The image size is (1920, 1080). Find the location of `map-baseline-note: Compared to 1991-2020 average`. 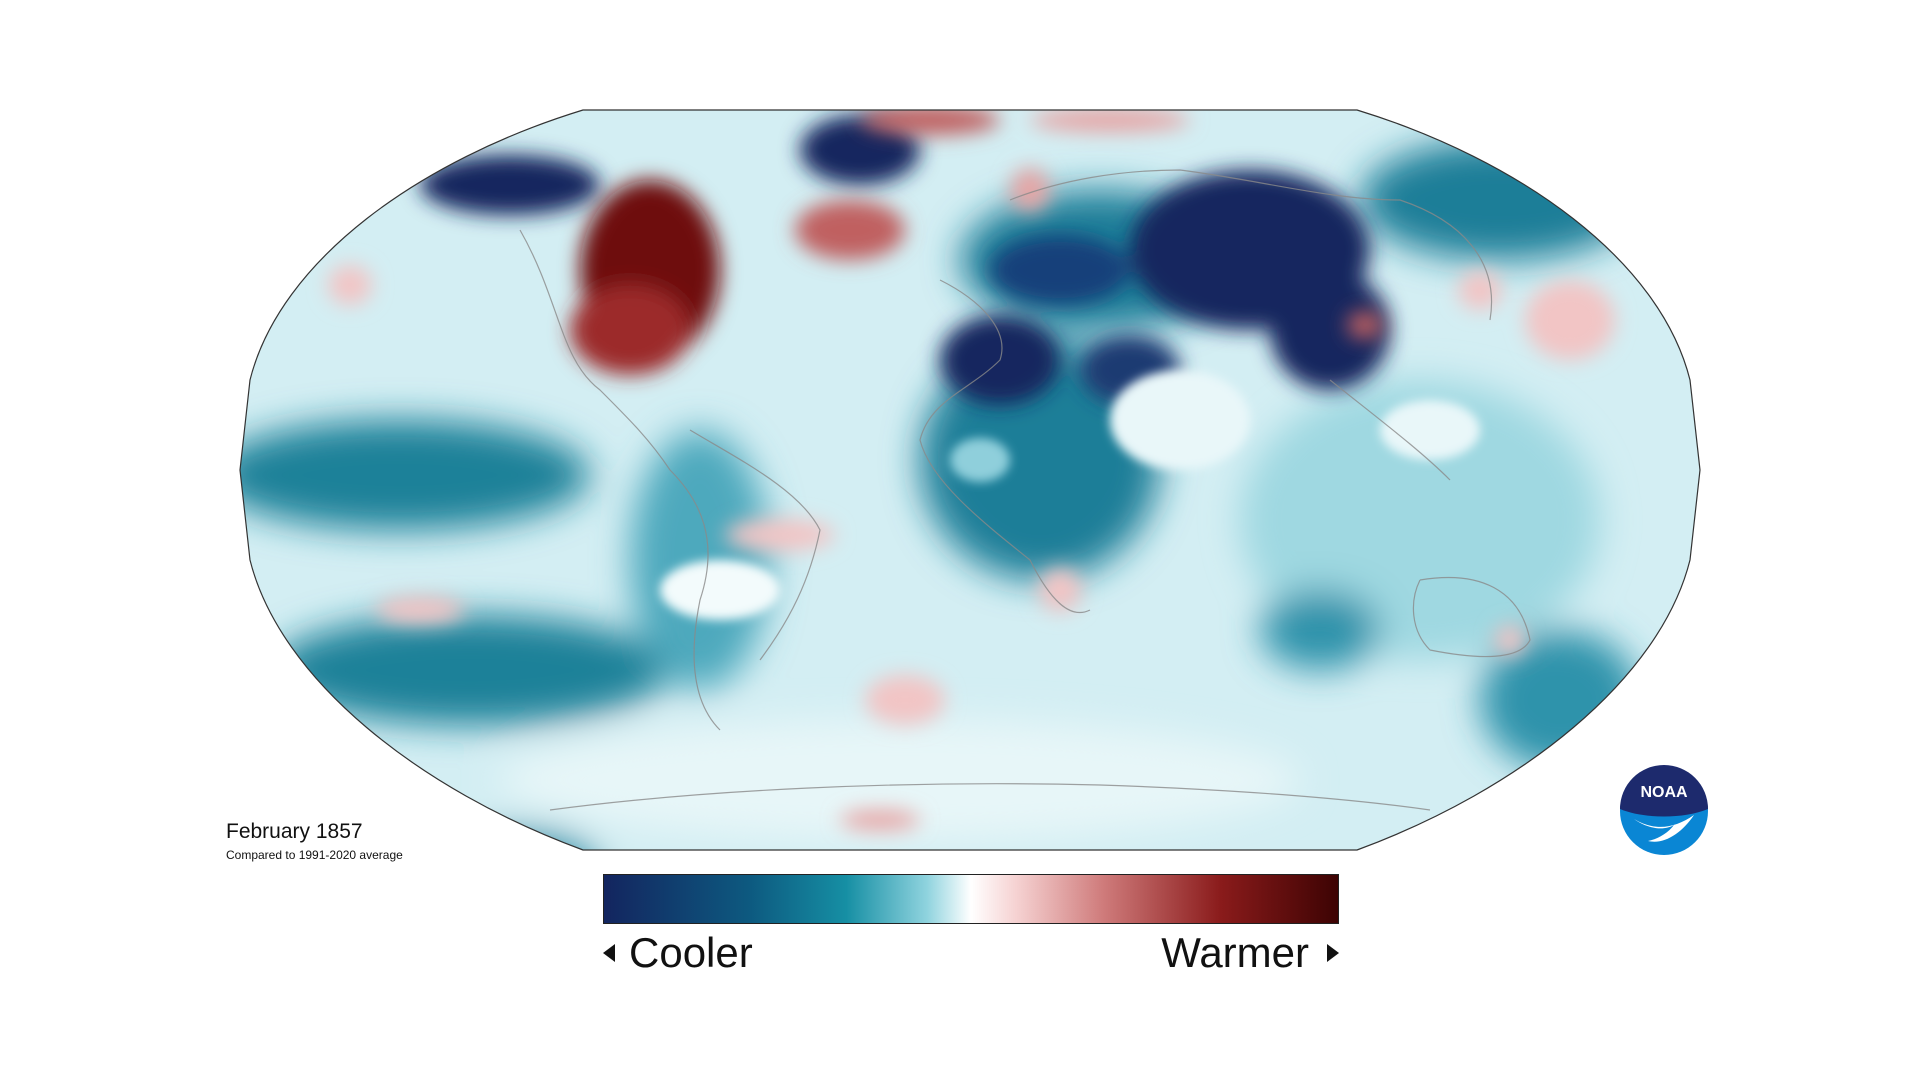

map-baseline-note: Compared to 1991-2020 average is located at coordinates (314, 855).